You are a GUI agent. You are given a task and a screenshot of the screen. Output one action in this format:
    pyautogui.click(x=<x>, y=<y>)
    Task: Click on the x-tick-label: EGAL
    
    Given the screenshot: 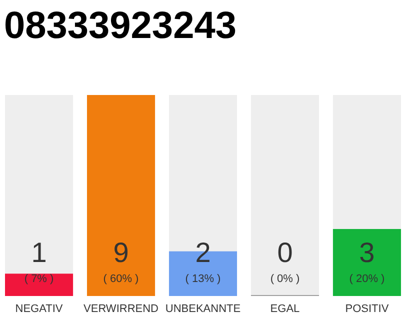 What is the action you would take?
    pyautogui.click(x=285, y=309)
    